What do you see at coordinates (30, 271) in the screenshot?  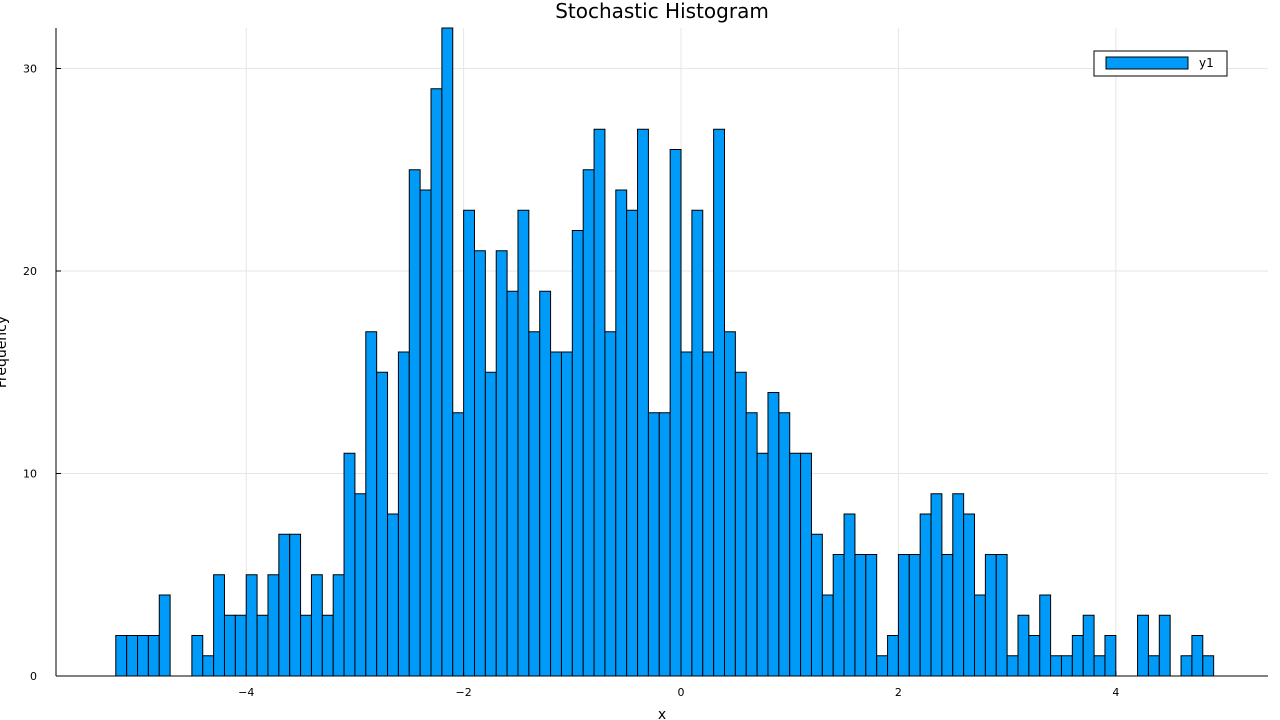 I see `y-tick-label: 20` at bounding box center [30, 271].